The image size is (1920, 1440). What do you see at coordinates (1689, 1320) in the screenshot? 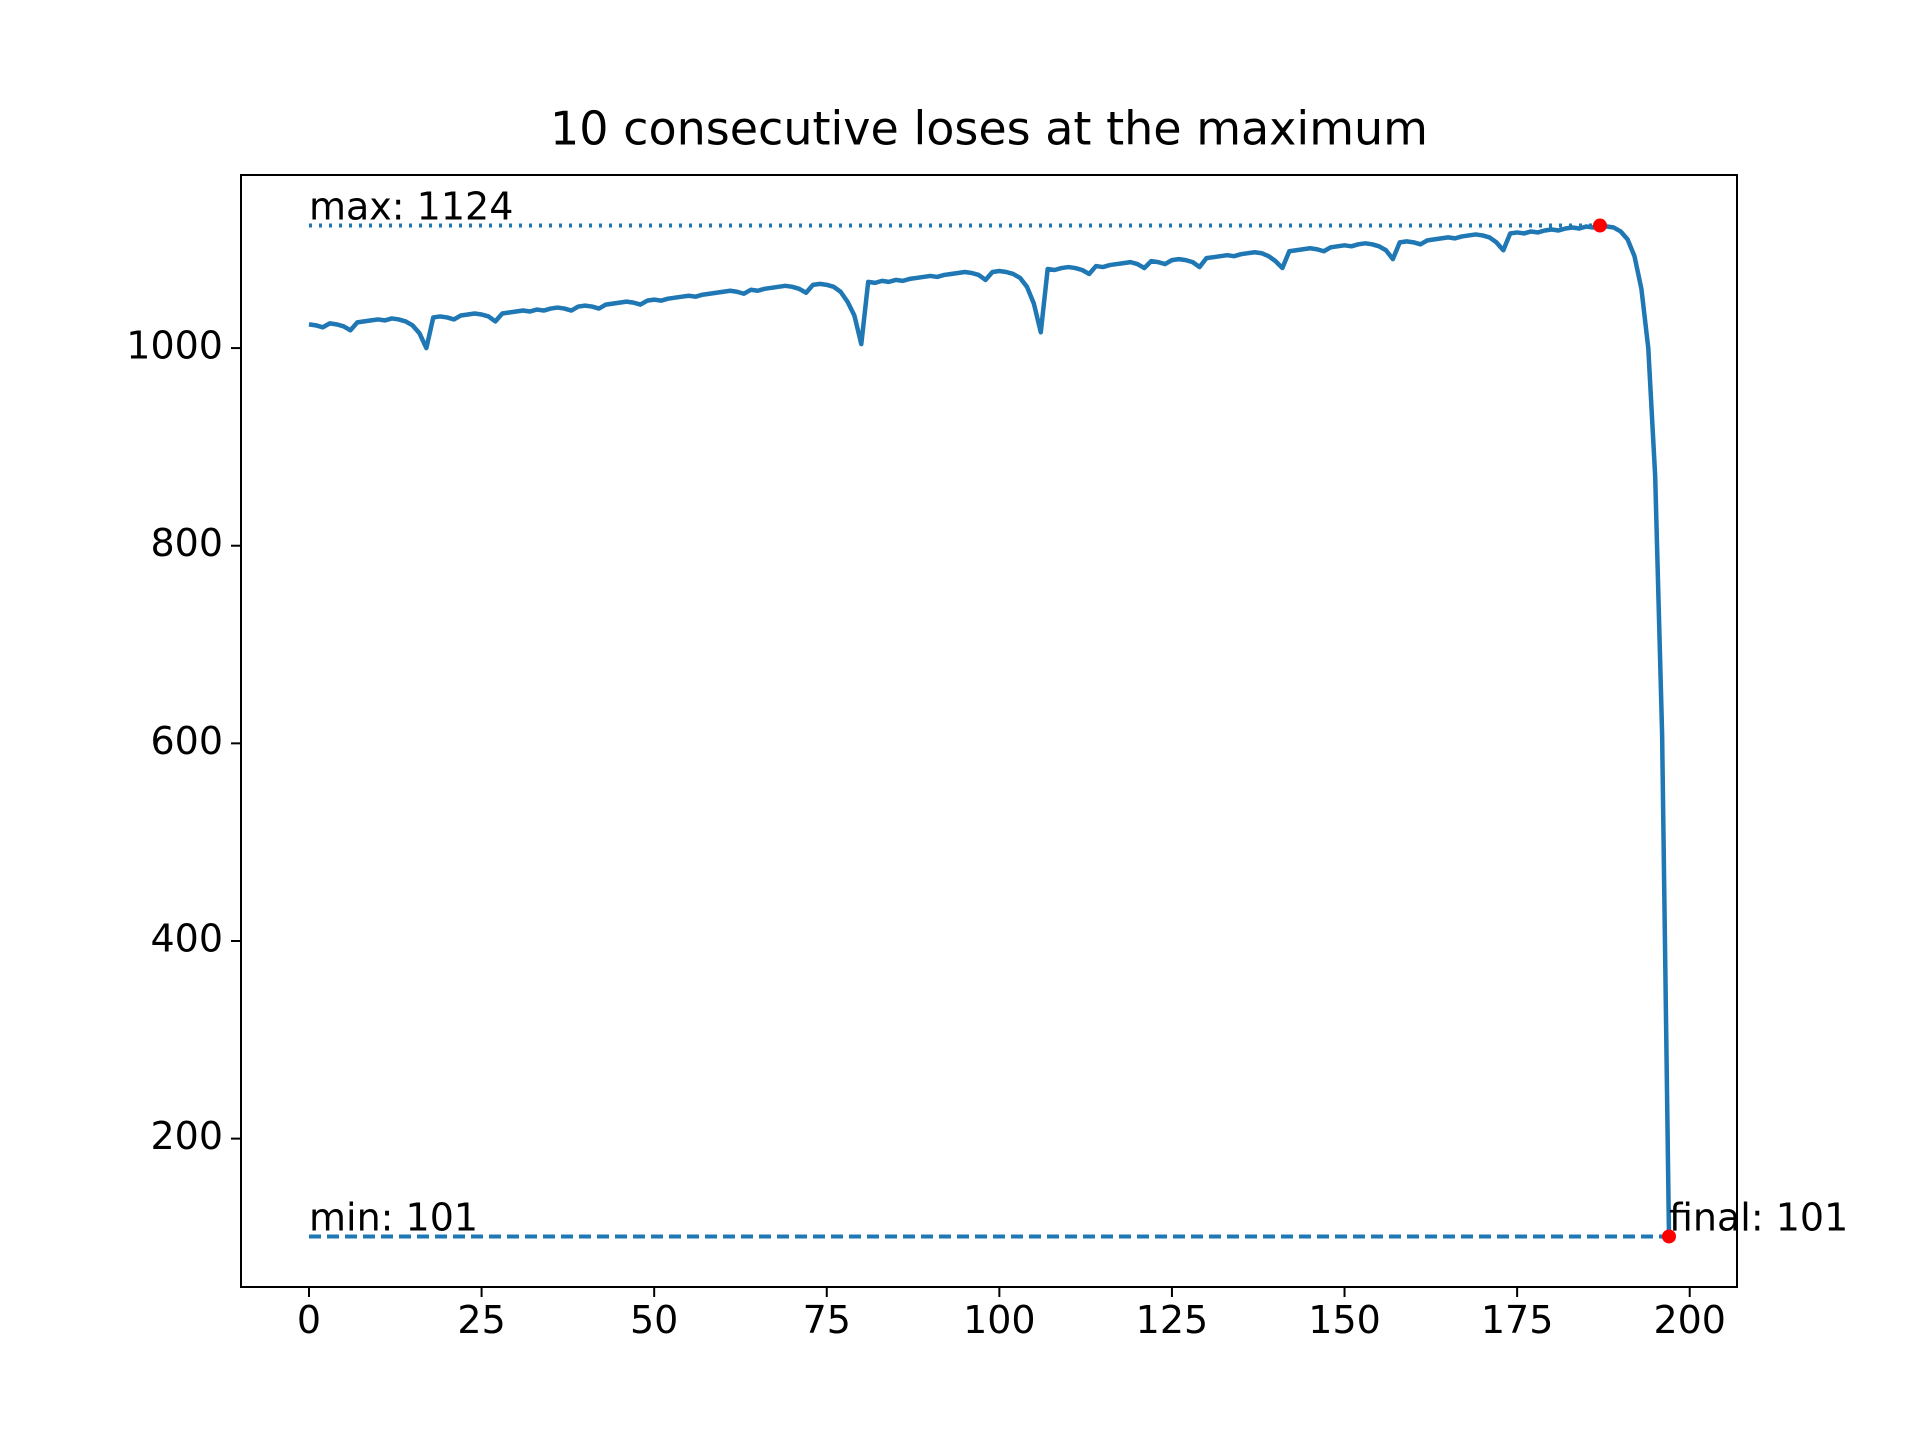
I see `x-tick-label: 200` at bounding box center [1689, 1320].